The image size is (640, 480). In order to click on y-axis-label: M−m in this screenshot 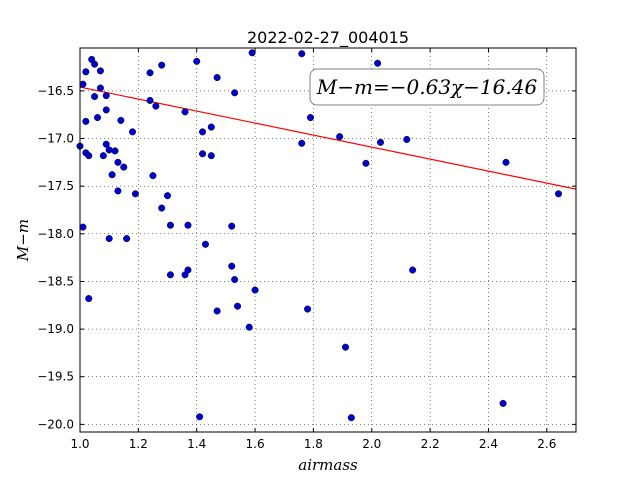, I will do `click(23, 240)`.